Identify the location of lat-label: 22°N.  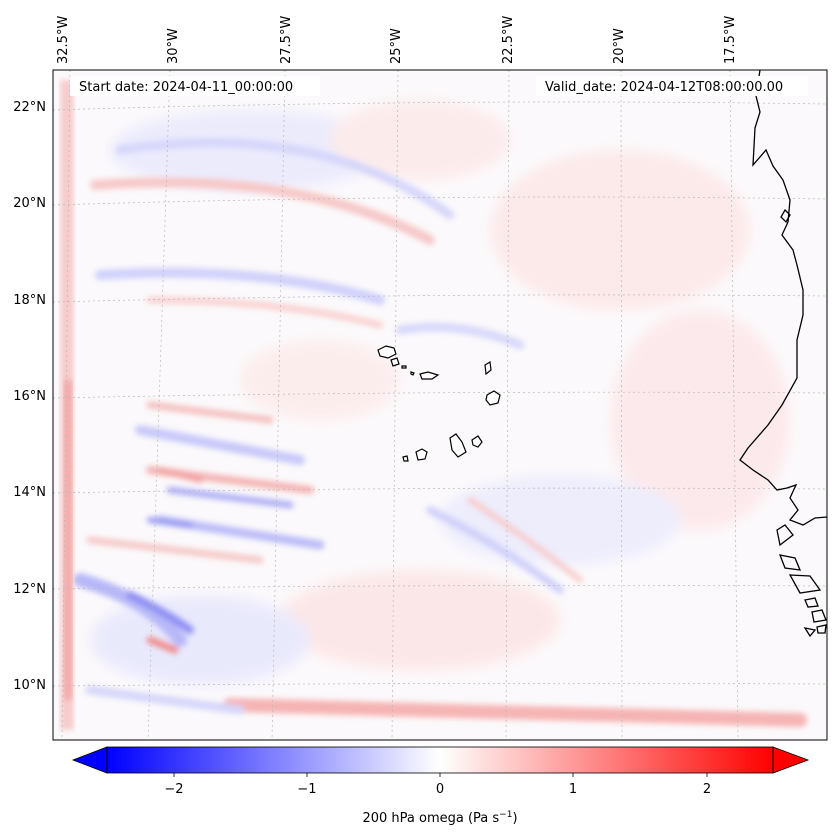
(29, 107).